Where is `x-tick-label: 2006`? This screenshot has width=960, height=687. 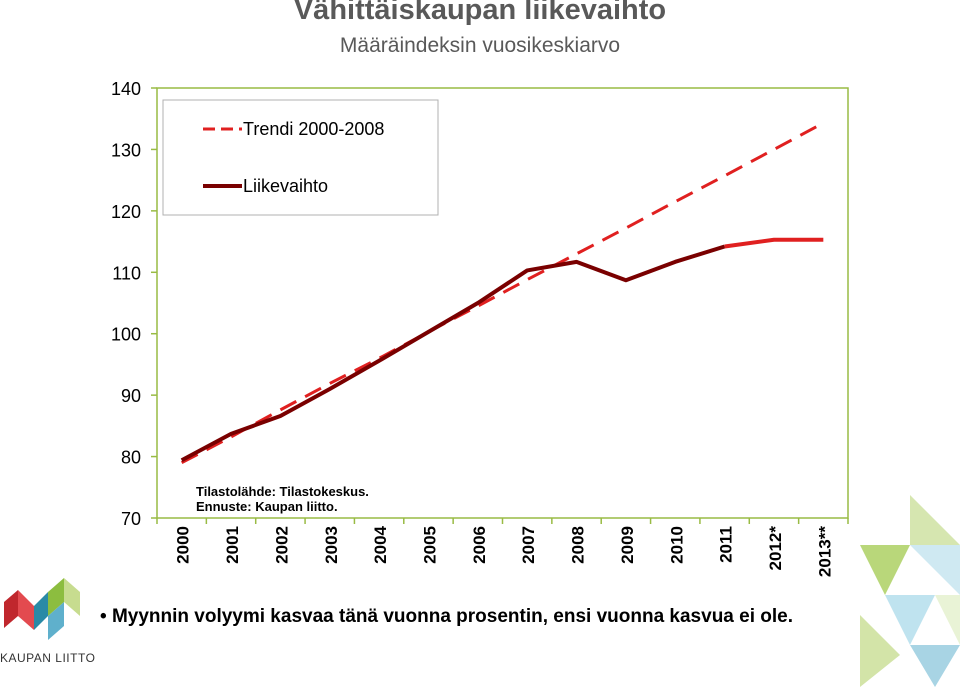
x-tick-label: 2006 is located at coordinates (479, 545).